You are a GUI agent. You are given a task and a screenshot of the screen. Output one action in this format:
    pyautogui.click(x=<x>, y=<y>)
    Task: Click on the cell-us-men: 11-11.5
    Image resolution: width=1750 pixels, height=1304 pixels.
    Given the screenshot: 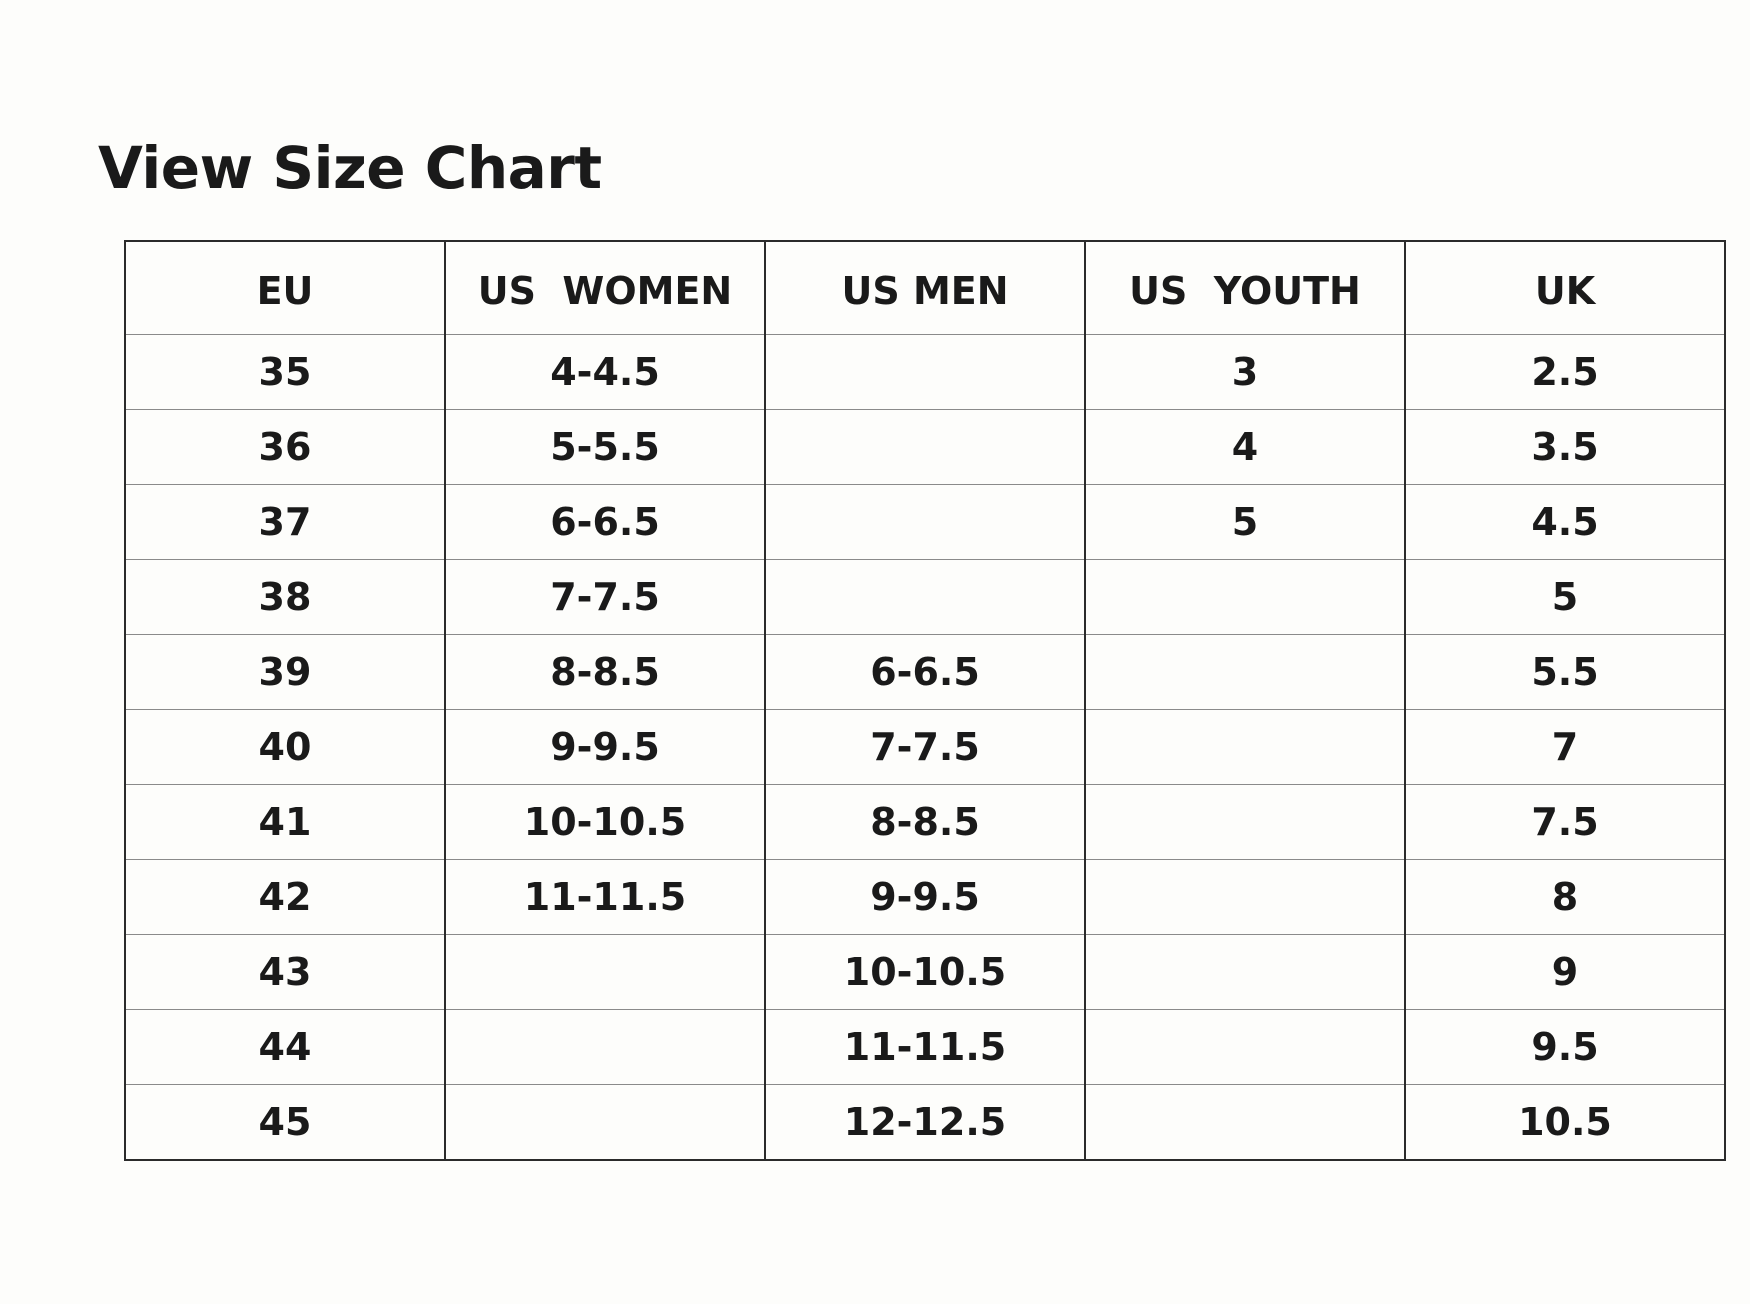 What is the action you would take?
    pyautogui.click(x=925, y=1047)
    